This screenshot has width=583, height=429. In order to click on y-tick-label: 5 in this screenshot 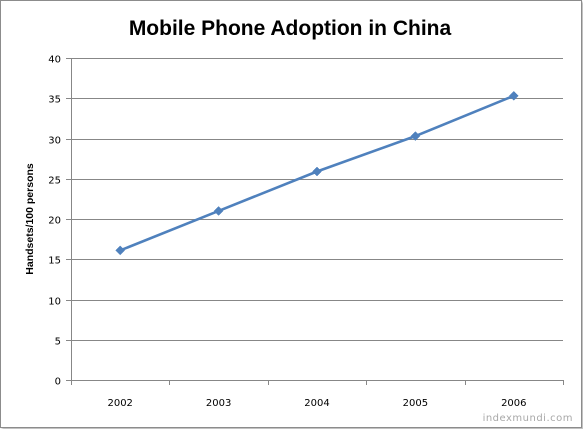, I will do `click(58, 342)`.